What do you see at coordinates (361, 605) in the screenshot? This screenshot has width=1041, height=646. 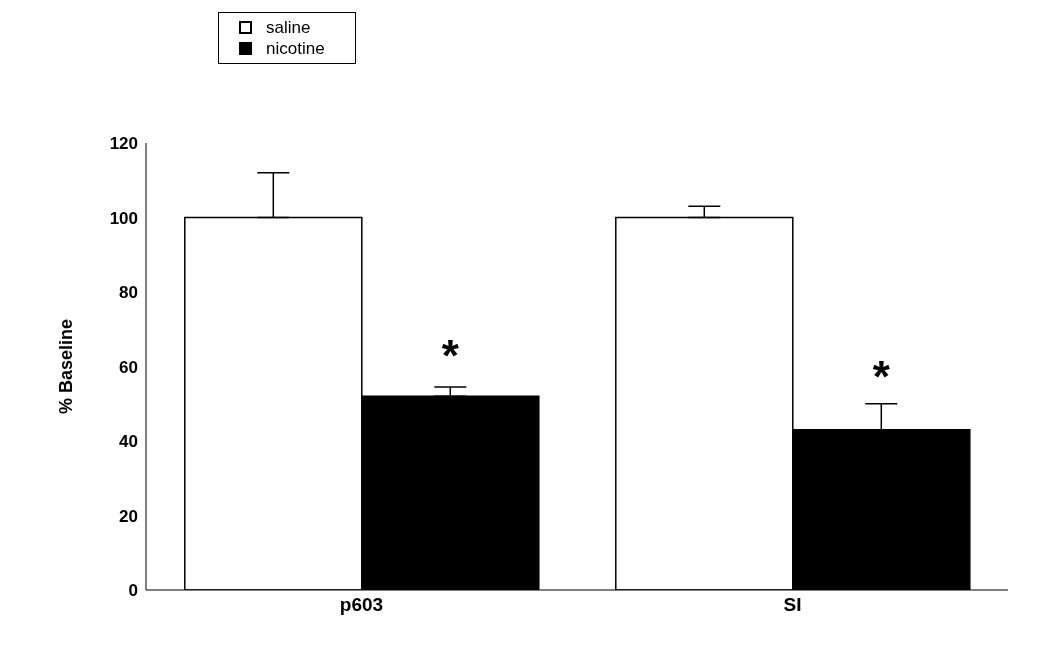 I see `x-tick-label: p603` at bounding box center [361, 605].